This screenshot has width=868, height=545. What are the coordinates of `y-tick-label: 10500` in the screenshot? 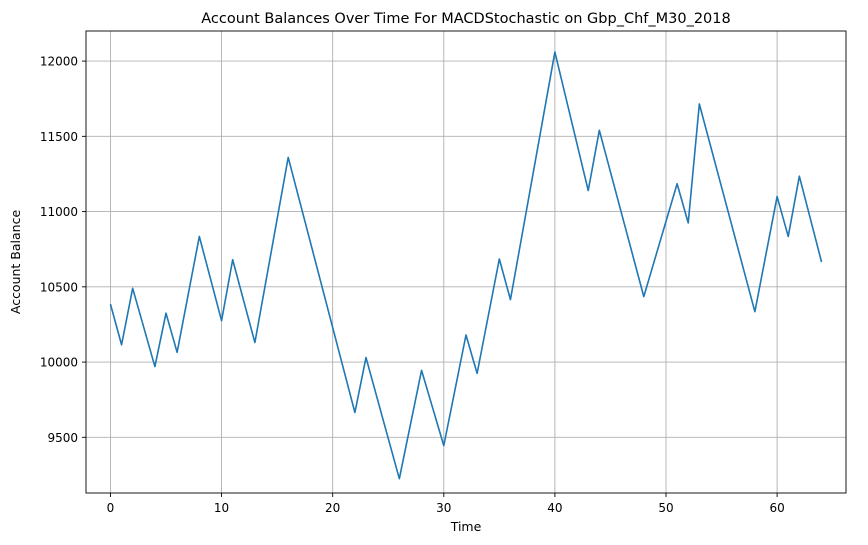 It's located at (59, 287).